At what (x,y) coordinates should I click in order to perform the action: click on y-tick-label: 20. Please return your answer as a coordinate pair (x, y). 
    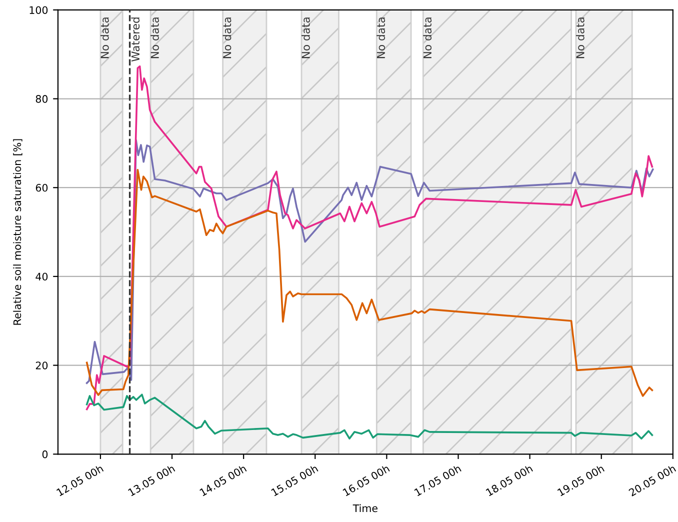
    Looking at the image, I should click on (42, 366).